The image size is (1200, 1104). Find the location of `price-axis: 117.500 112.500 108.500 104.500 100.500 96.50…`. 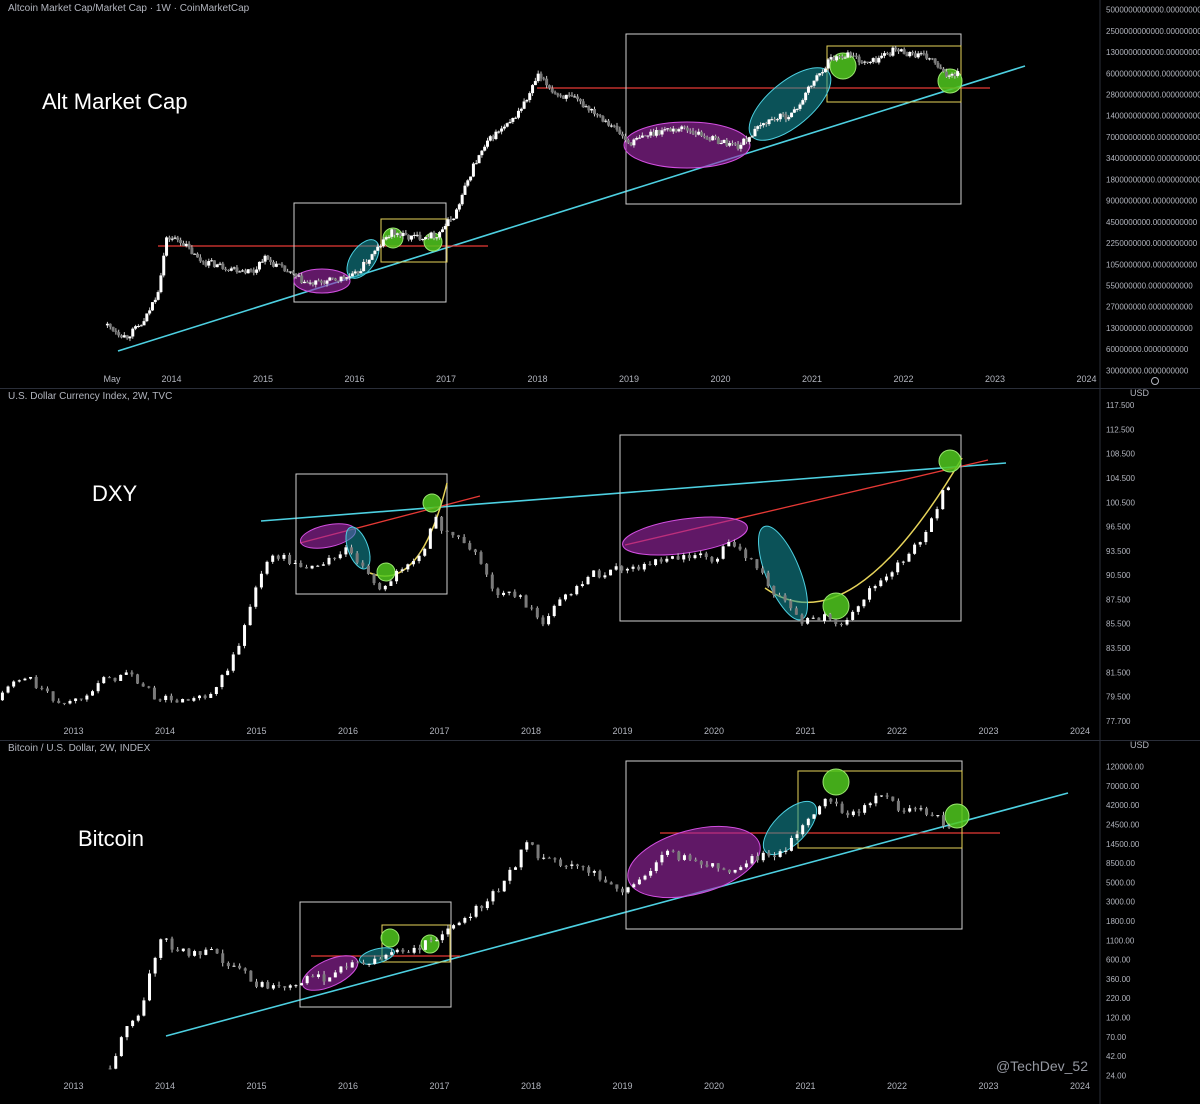

price-axis: 117.500 112.500 108.500 104.500 100.500 96.50… is located at coordinates (1120, 563).